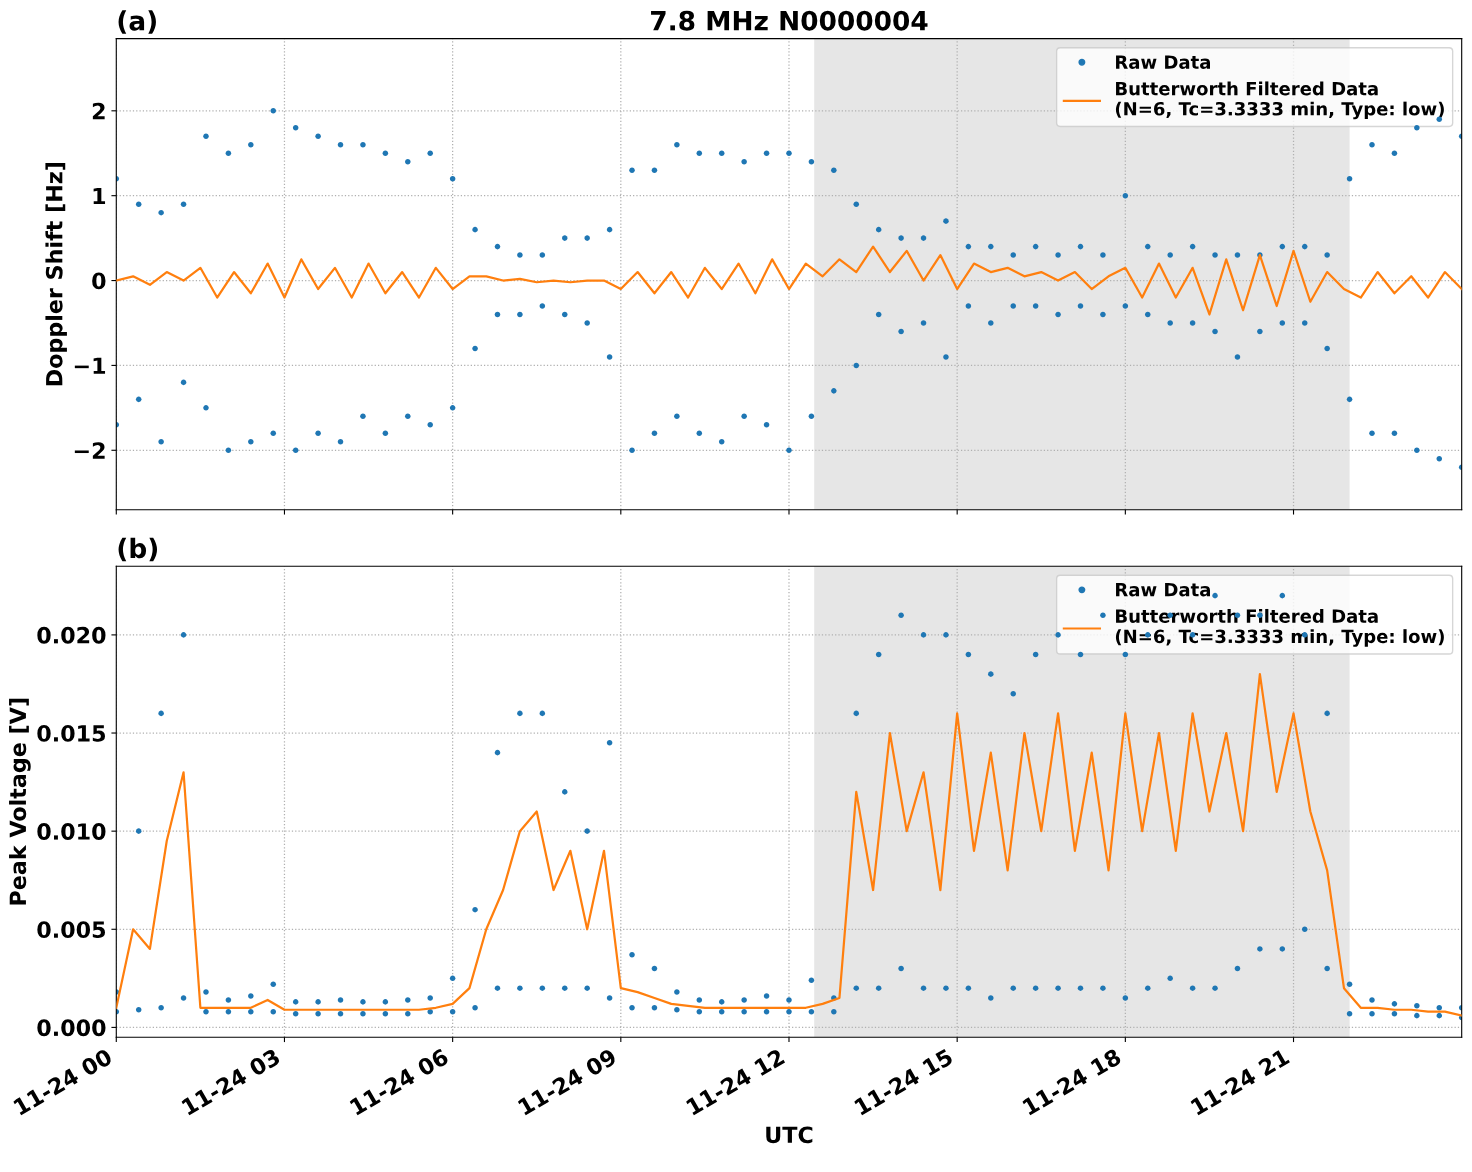 The width and height of the screenshot is (1472, 1172). What do you see at coordinates (138, 549) in the screenshot?
I see `text: (b)` at bounding box center [138, 549].